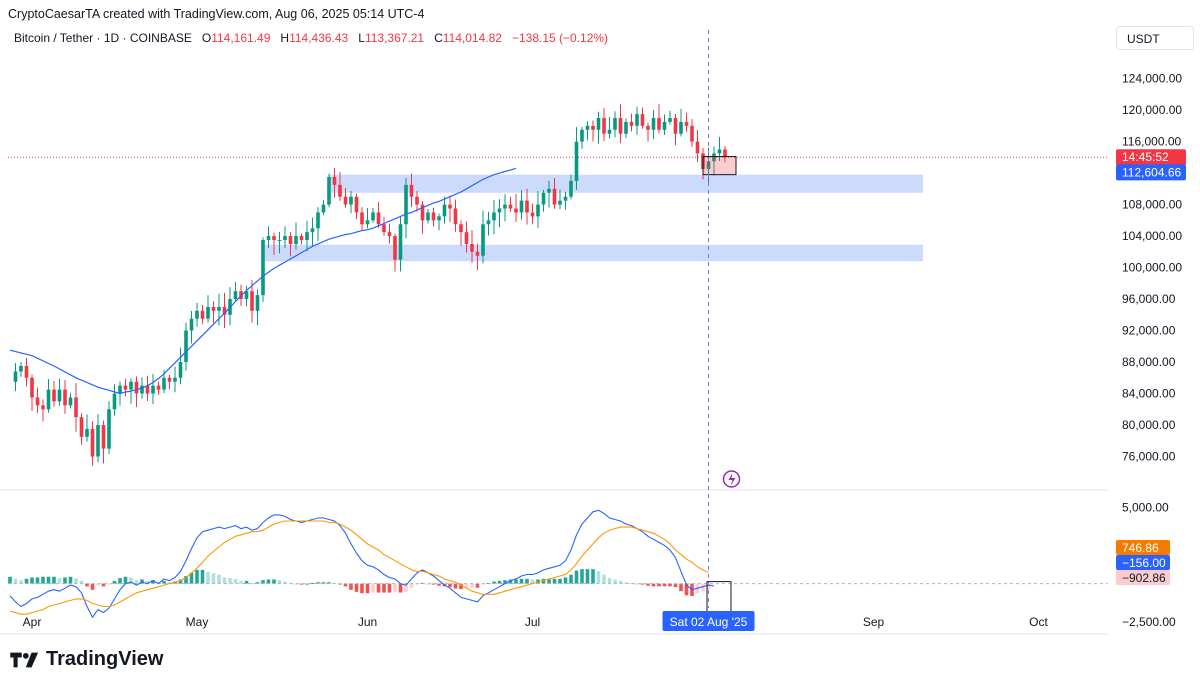 The image size is (1200, 687). Describe the element at coordinates (394, 38) in the screenshot. I see `low-value: 113,367.21` at that location.